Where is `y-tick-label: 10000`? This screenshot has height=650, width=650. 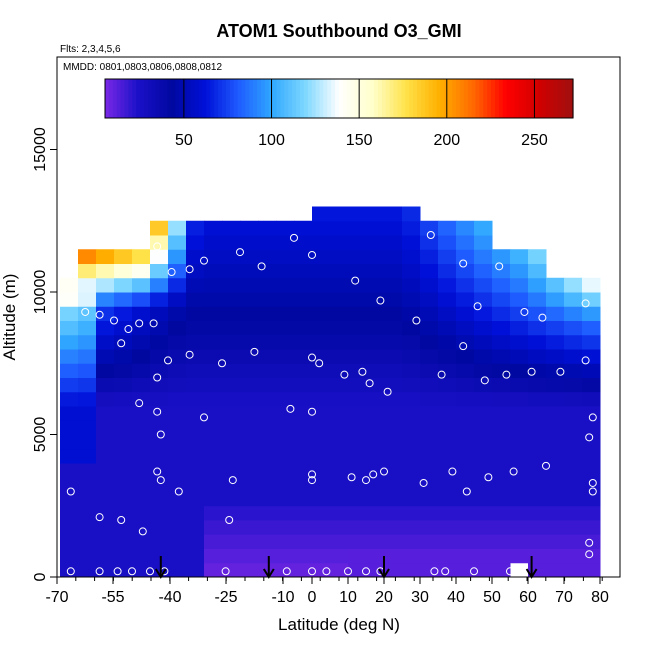 y-tick-label: 10000 is located at coordinates (40, 292).